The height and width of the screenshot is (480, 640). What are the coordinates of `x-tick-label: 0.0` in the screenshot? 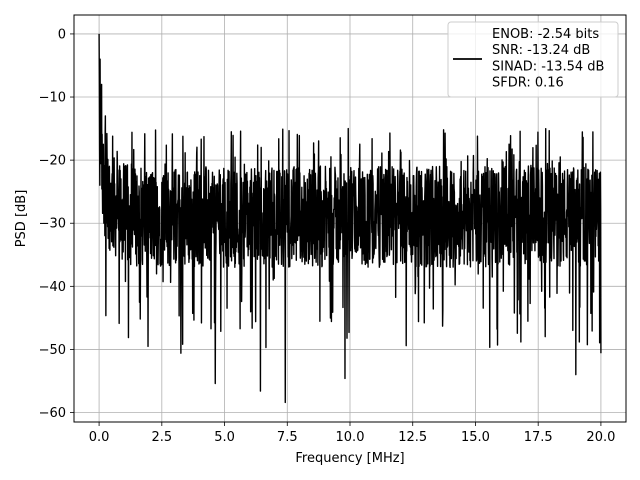 It's located at (99, 437).